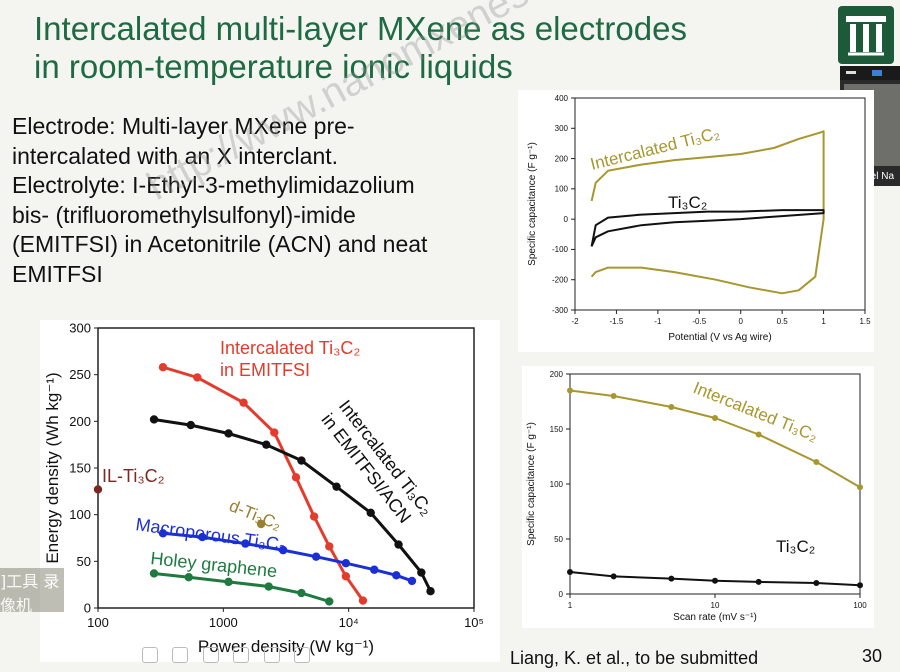 This screenshot has width=900, height=672. Describe the element at coordinates (560, 280) in the screenshot. I see `y-tick-label: -200` at that location.